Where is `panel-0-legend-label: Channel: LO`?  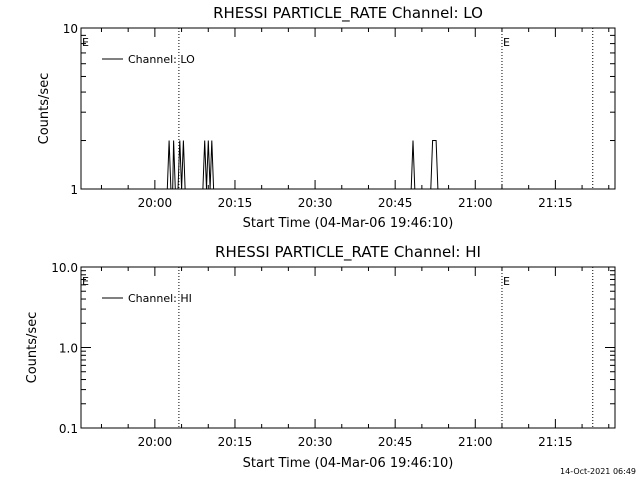 panel-0-legend-label: Channel: LO is located at coordinates (161, 59).